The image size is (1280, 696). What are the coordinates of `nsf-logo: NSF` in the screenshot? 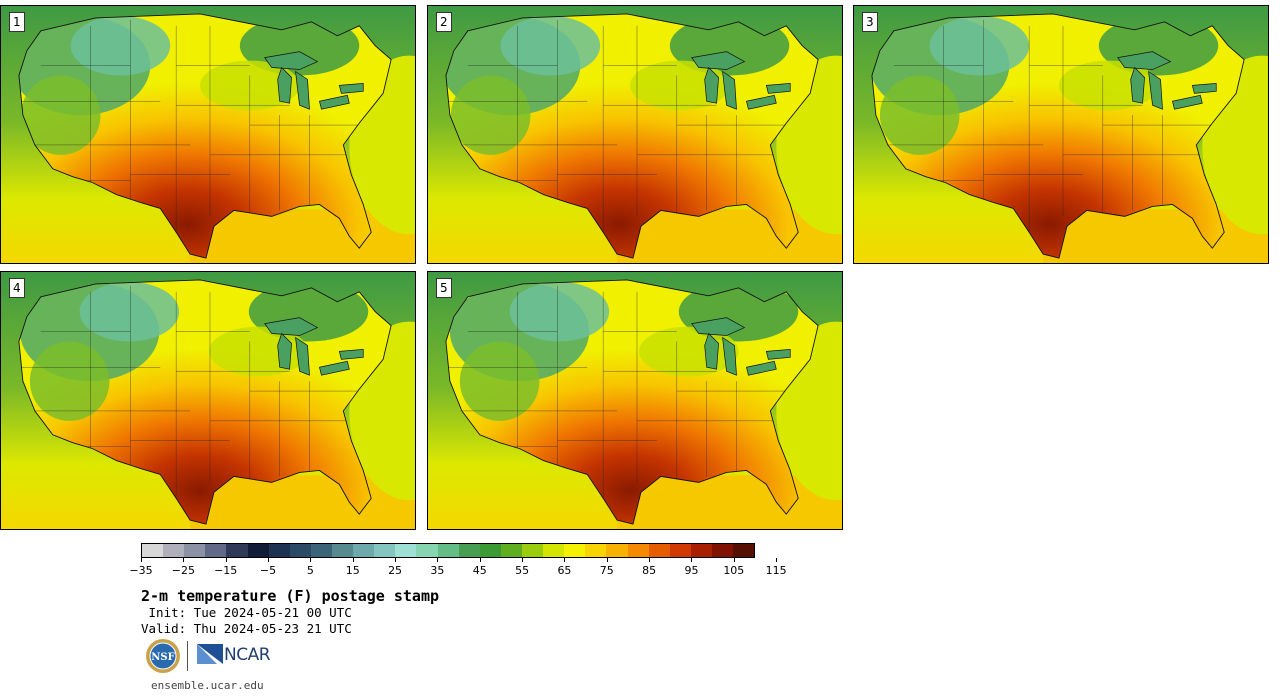 It's located at (163, 656).